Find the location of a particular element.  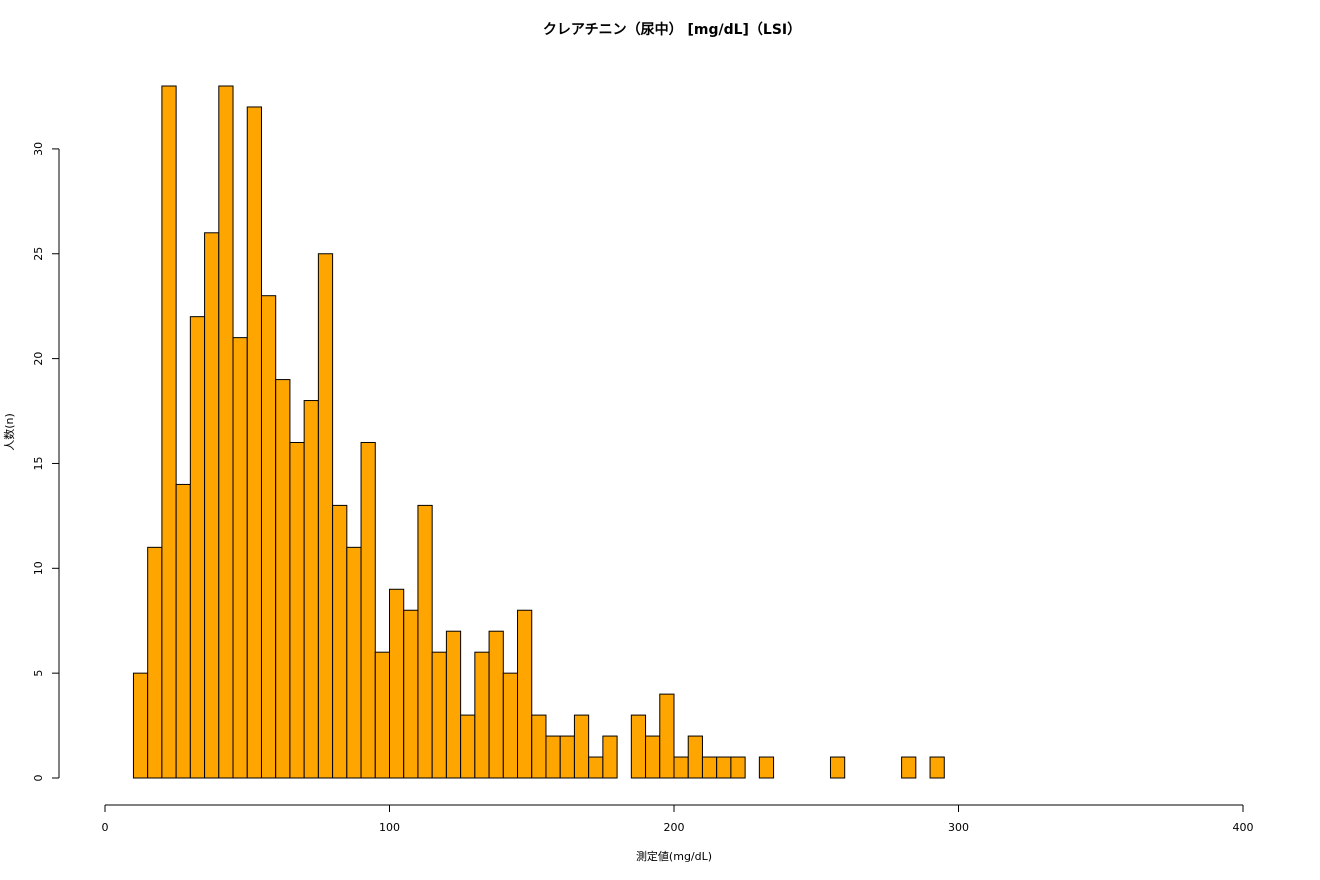

x-tick-label: 100 is located at coordinates (389, 827).